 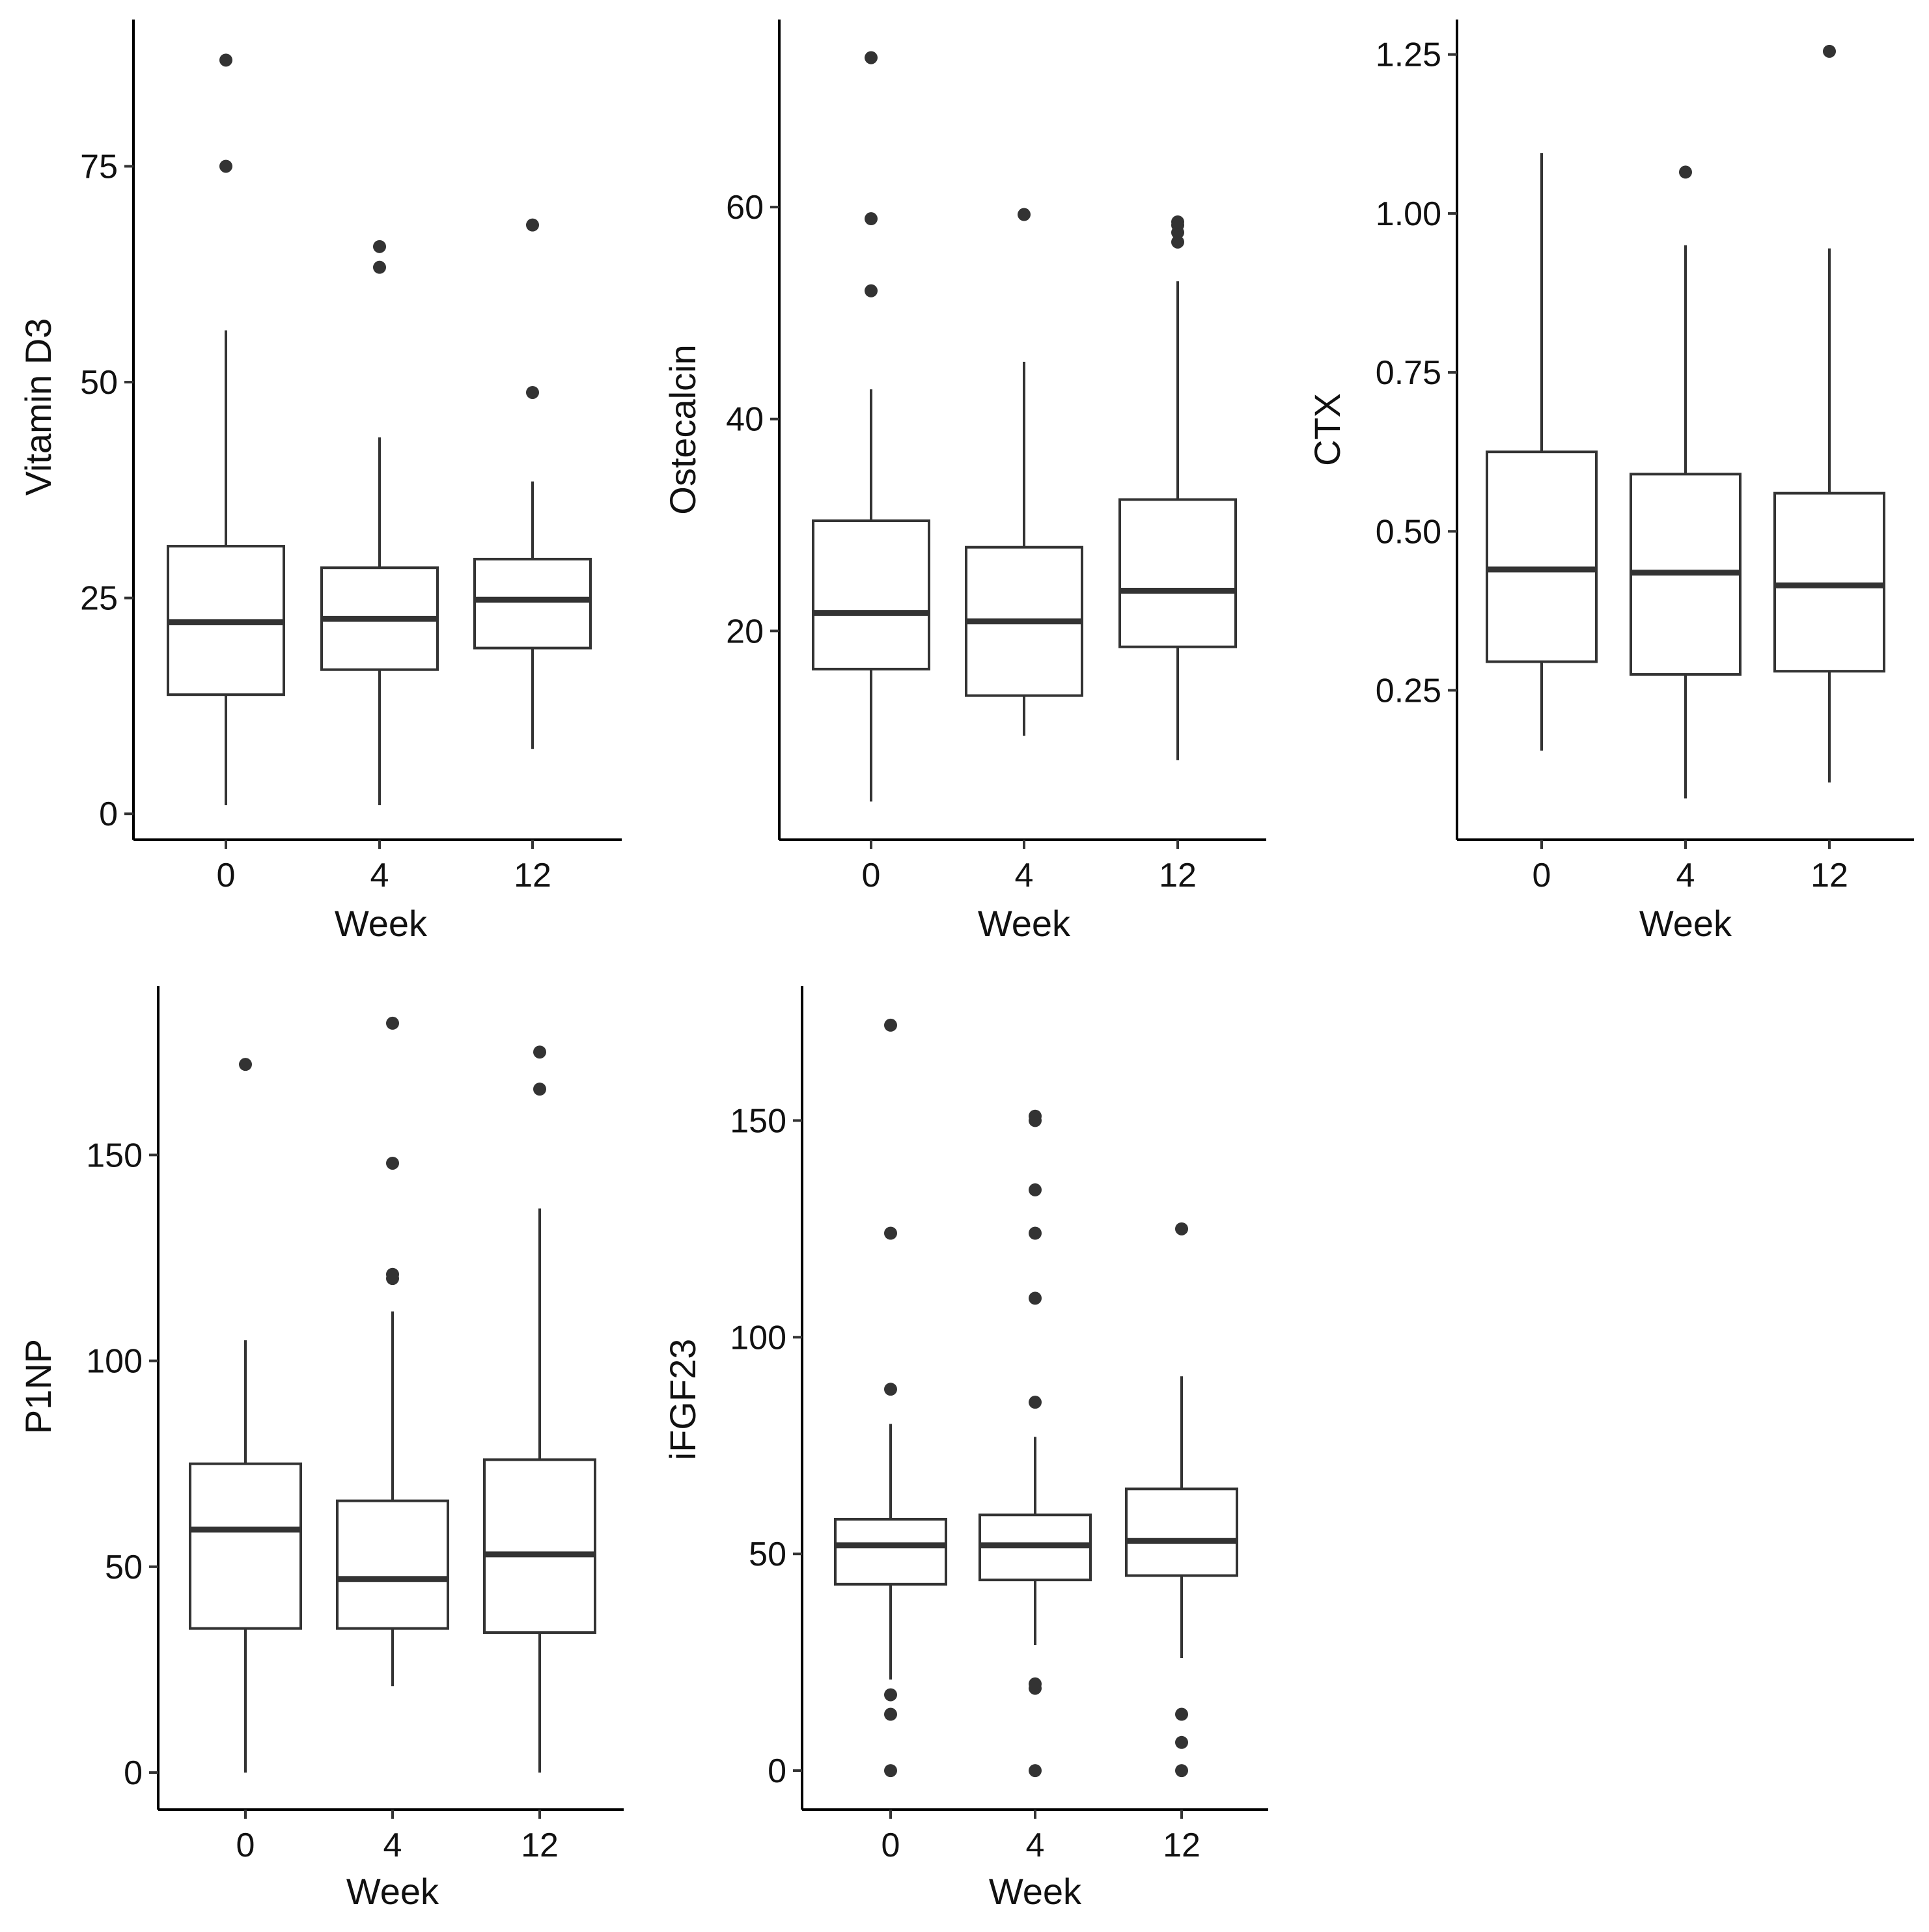 I want to click on y-axis-title: Ostecalcin, so click(x=682, y=429).